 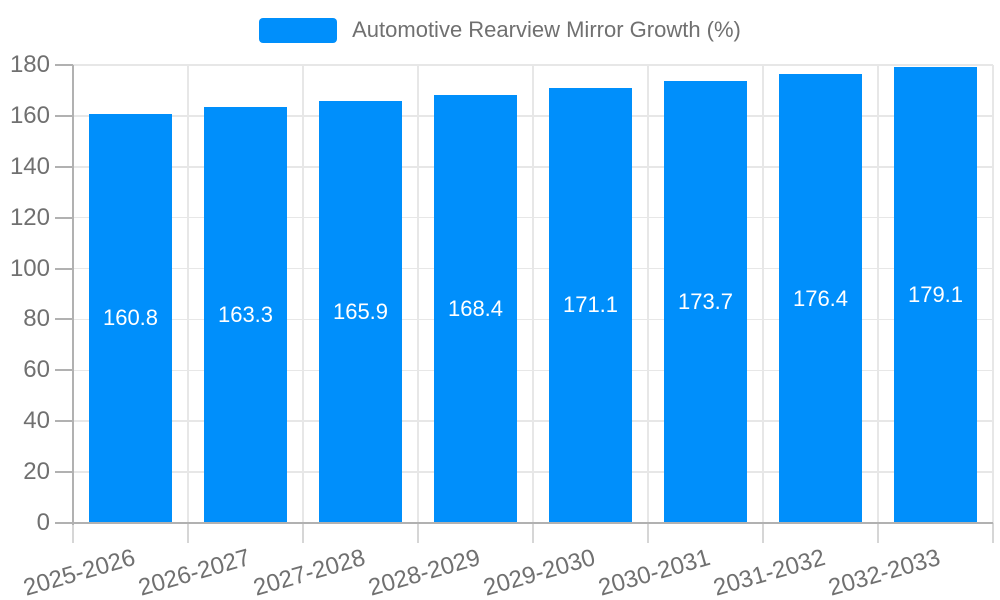 I want to click on legend: Automotive Rearview Mirror Growth (%), so click(x=500, y=30).